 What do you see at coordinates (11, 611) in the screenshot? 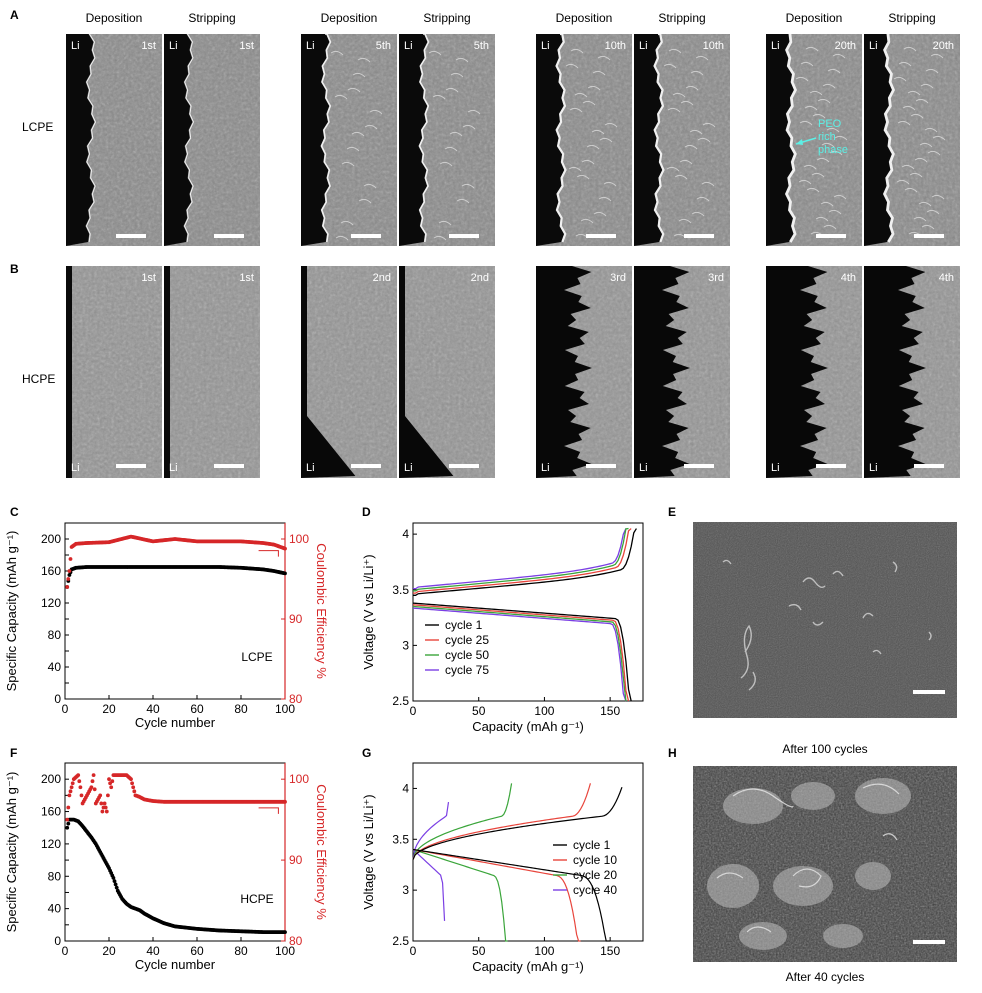
I see `y-axis-label: Specific Capacity (mAh g⁻¹)` at bounding box center [11, 611].